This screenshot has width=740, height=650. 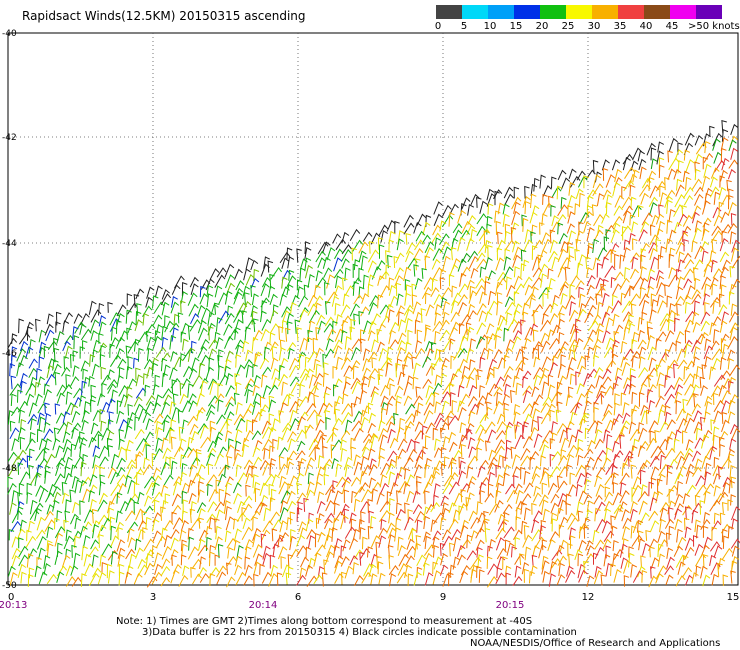 I want to click on colorbar-label: 25, so click(x=568, y=26).